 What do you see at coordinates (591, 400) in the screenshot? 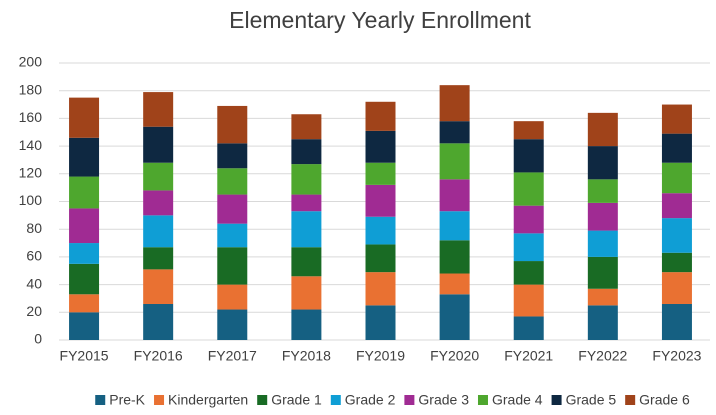
I see `legend-label: Grade 5` at bounding box center [591, 400].